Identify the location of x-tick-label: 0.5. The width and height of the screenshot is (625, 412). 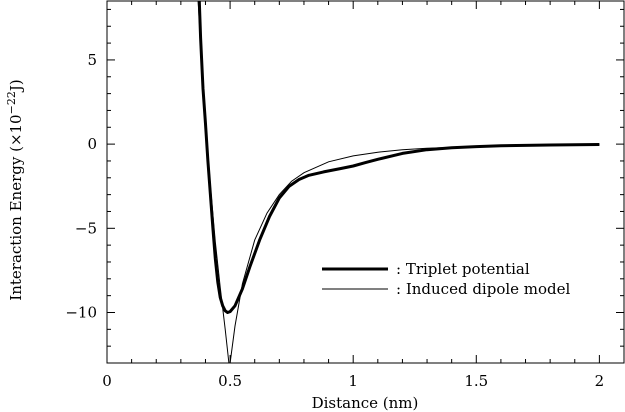
(230, 381).